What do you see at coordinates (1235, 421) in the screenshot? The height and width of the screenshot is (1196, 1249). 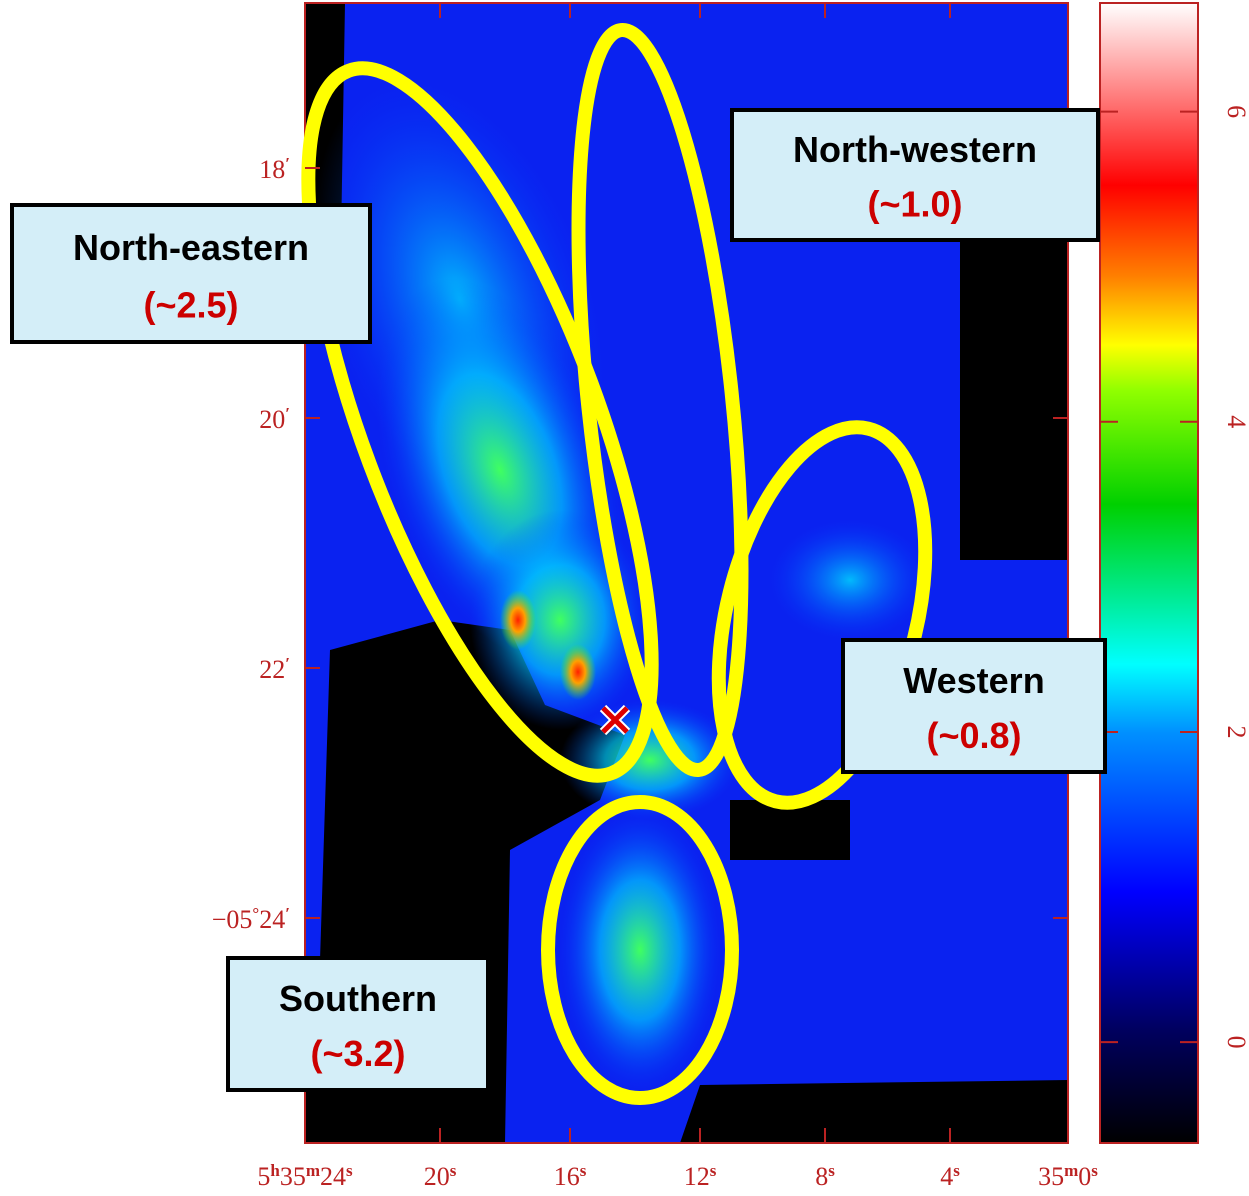 I see `colorbar-tick-label: 4` at bounding box center [1235, 421].